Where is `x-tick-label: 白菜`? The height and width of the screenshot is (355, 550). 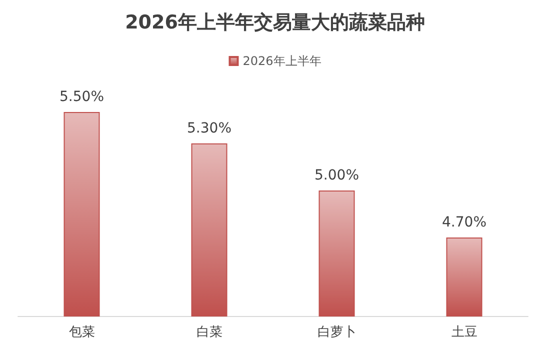
x-tick-label: 白菜 is located at coordinates (209, 332).